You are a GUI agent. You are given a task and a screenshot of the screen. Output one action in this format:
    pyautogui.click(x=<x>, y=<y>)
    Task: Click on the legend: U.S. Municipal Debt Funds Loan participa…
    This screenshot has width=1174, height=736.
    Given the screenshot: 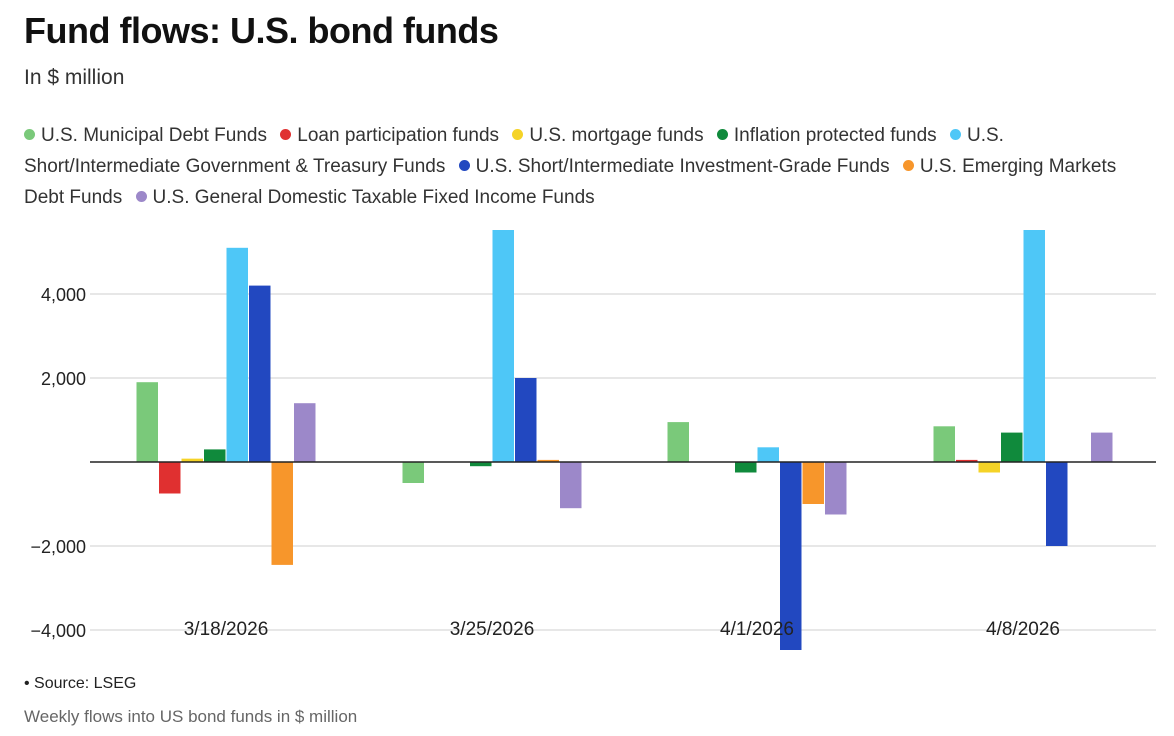 What is the action you would take?
    pyautogui.click(x=579, y=166)
    